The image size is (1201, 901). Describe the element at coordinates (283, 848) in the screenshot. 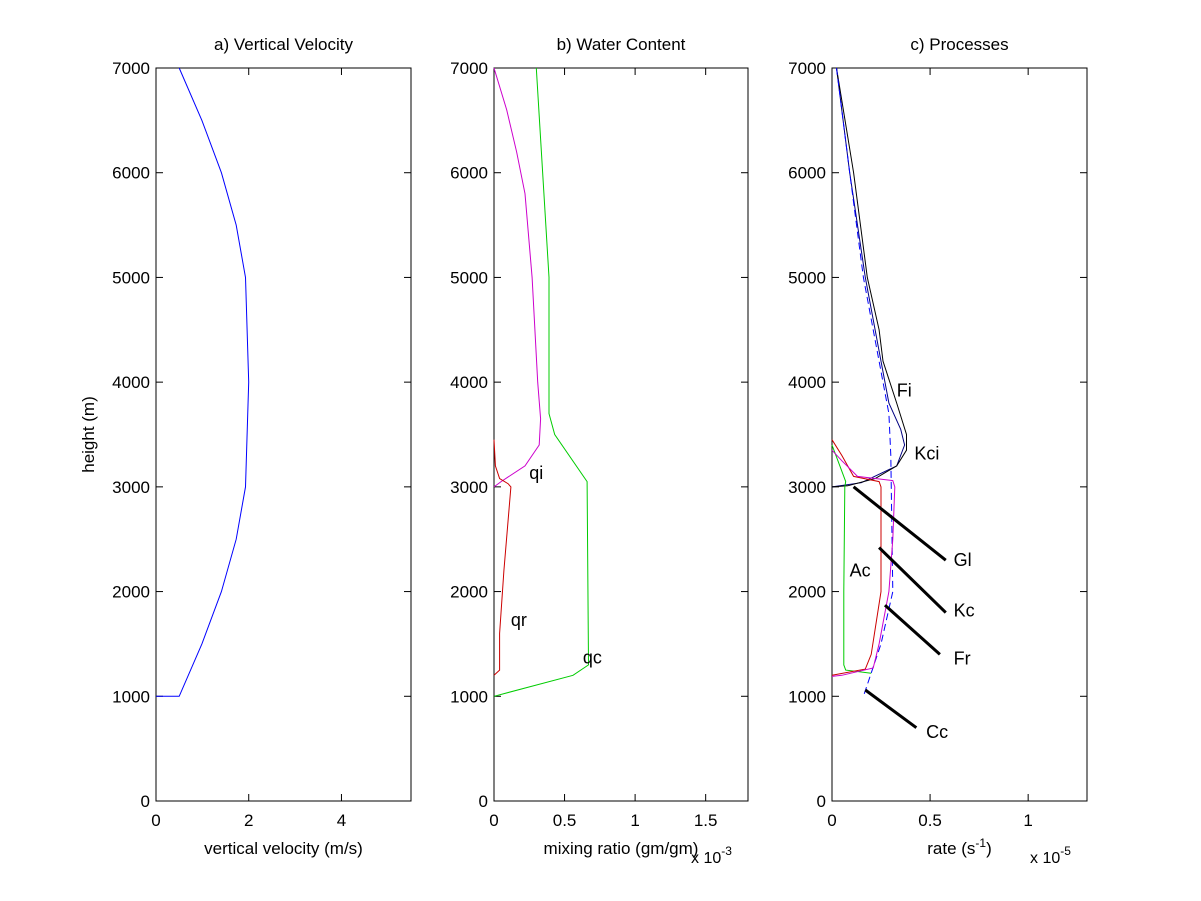

I see `x-axis-label: vertical velocity (m/s)` at that location.